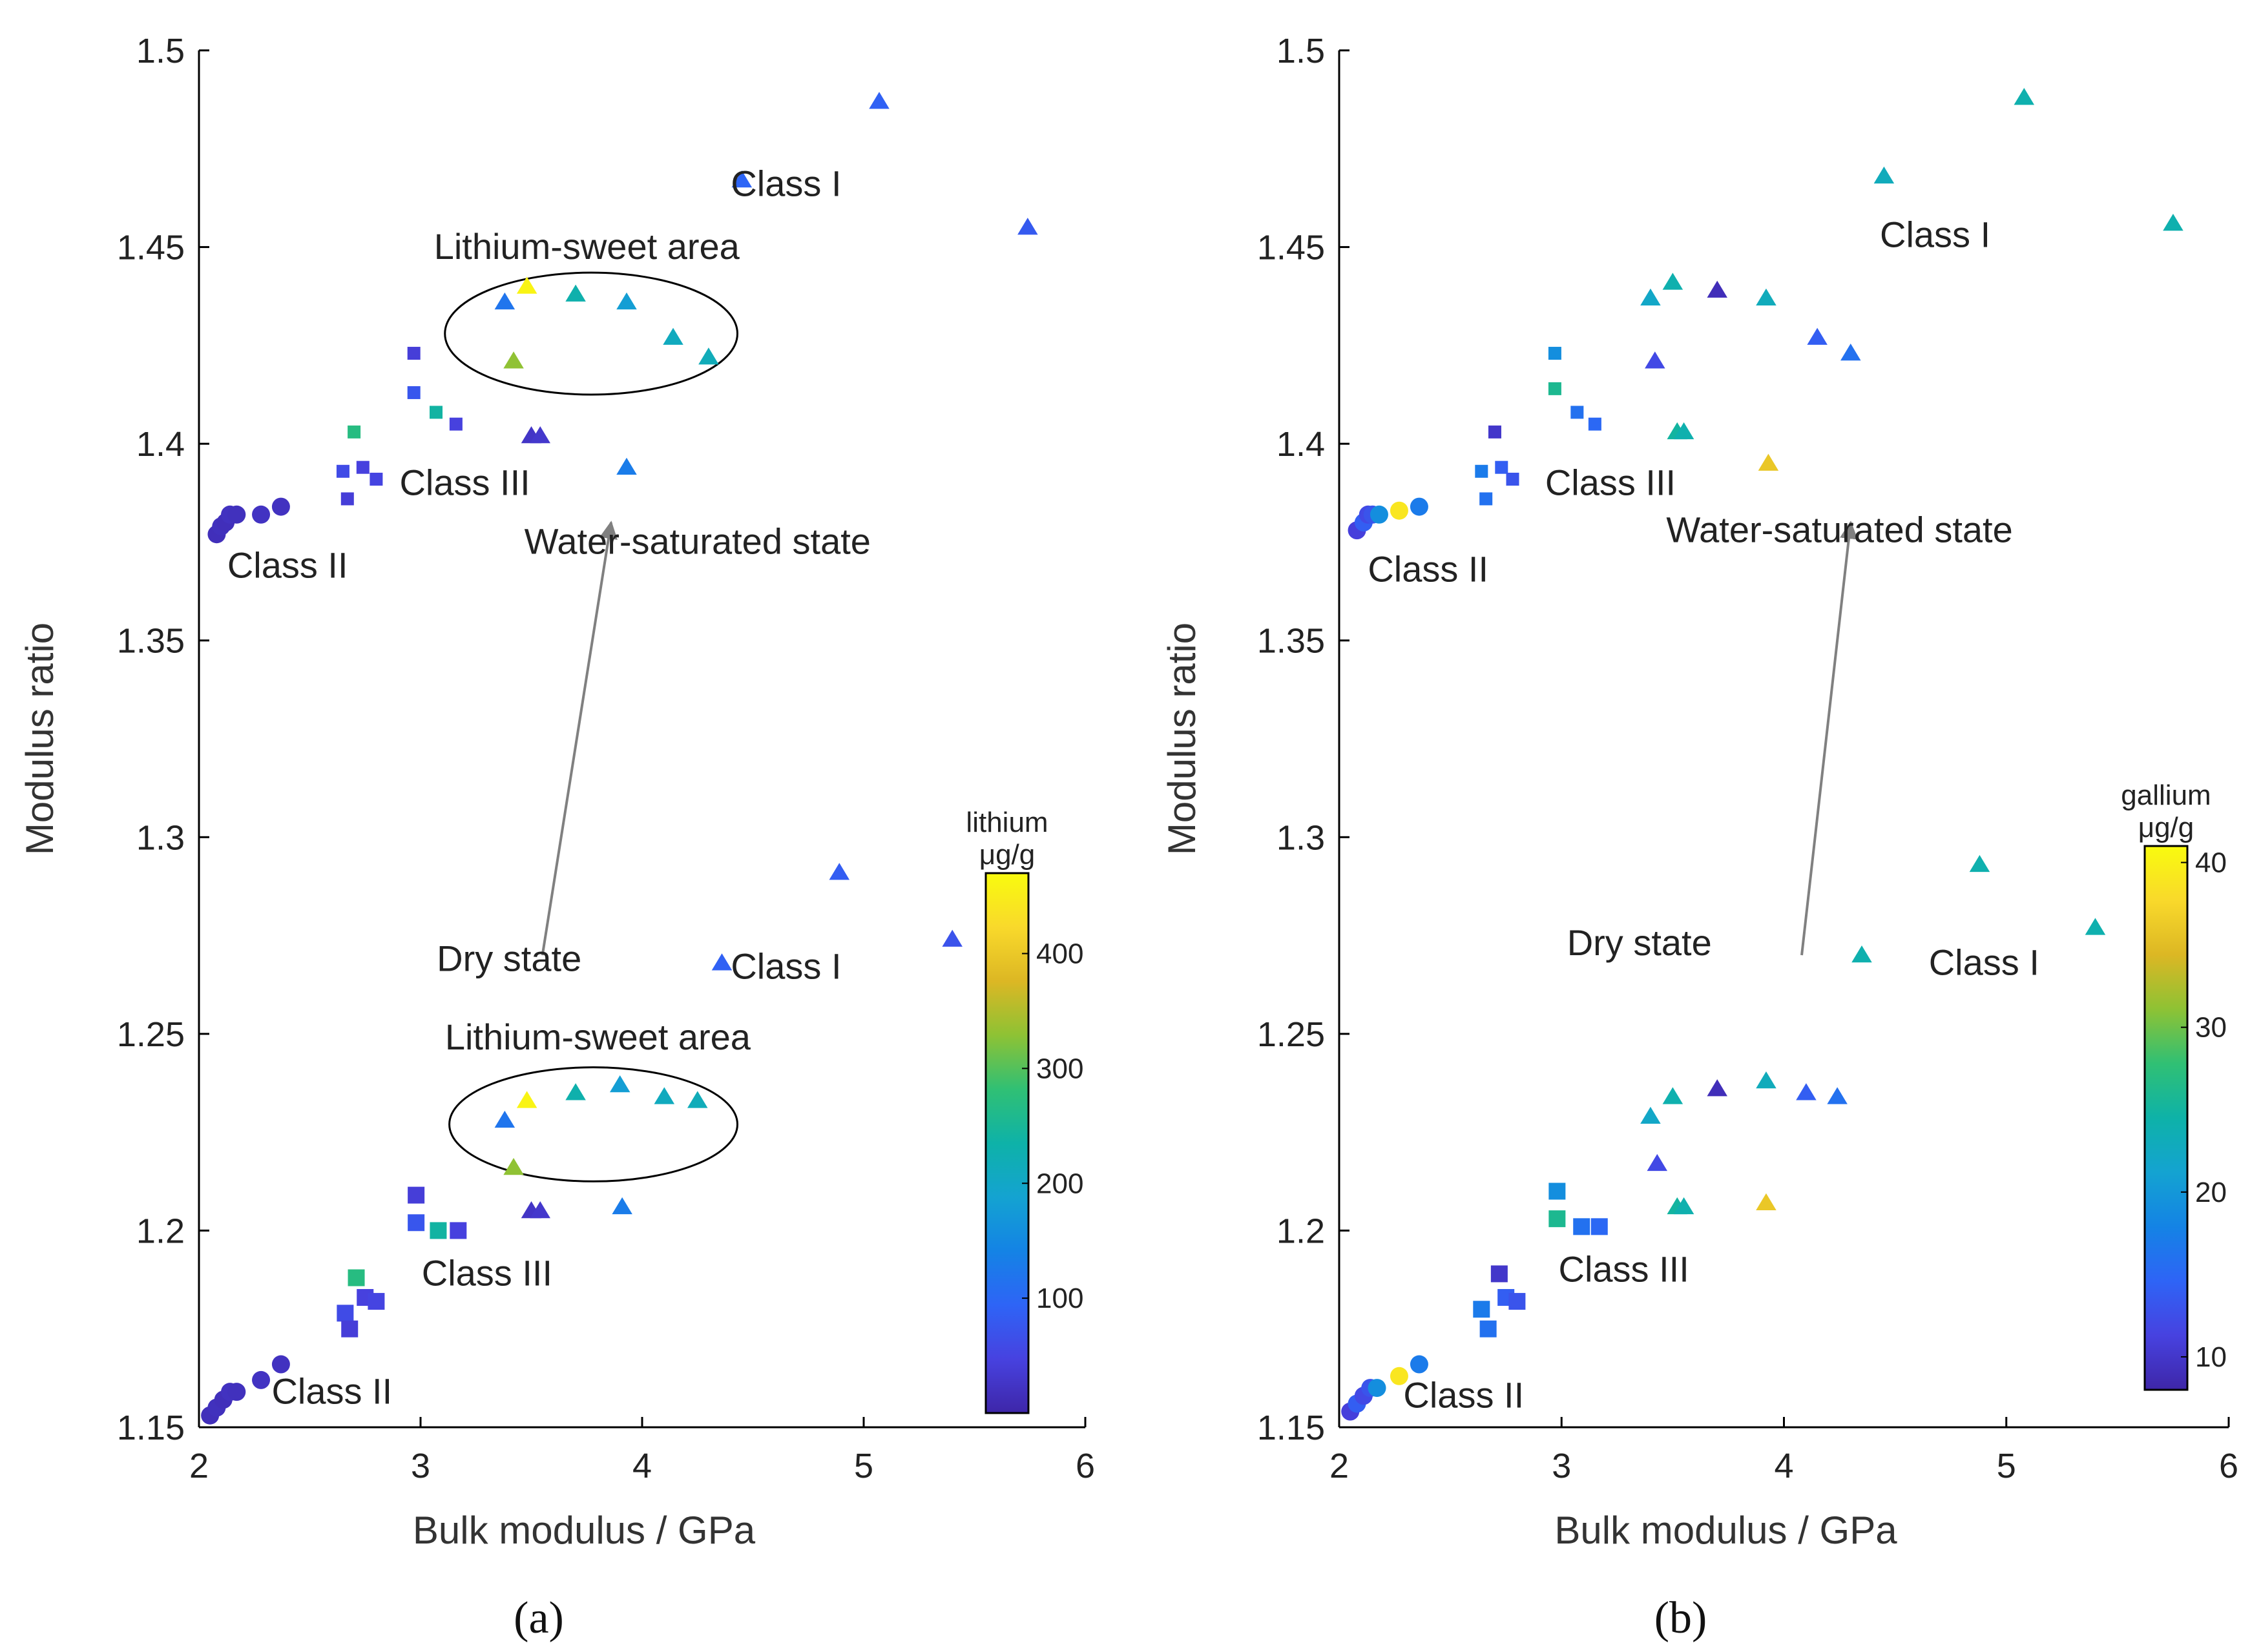 This screenshot has width=2261, height=1652. What do you see at coordinates (1301, 51) in the screenshot?
I see `y-tick-label: 1.5` at bounding box center [1301, 51].